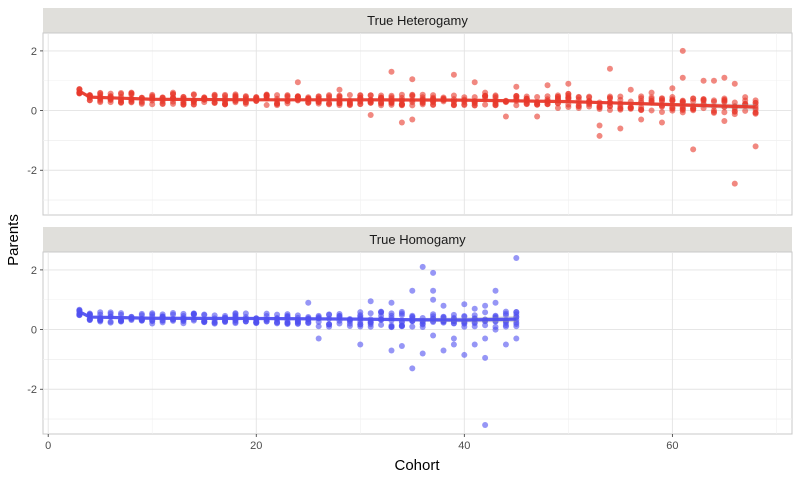 The height and width of the screenshot is (480, 800). What do you see at coordinates (361, 443) in the screenshot?
I see `x-axis: 0 20 40 60` at bounding box center [361, 443].